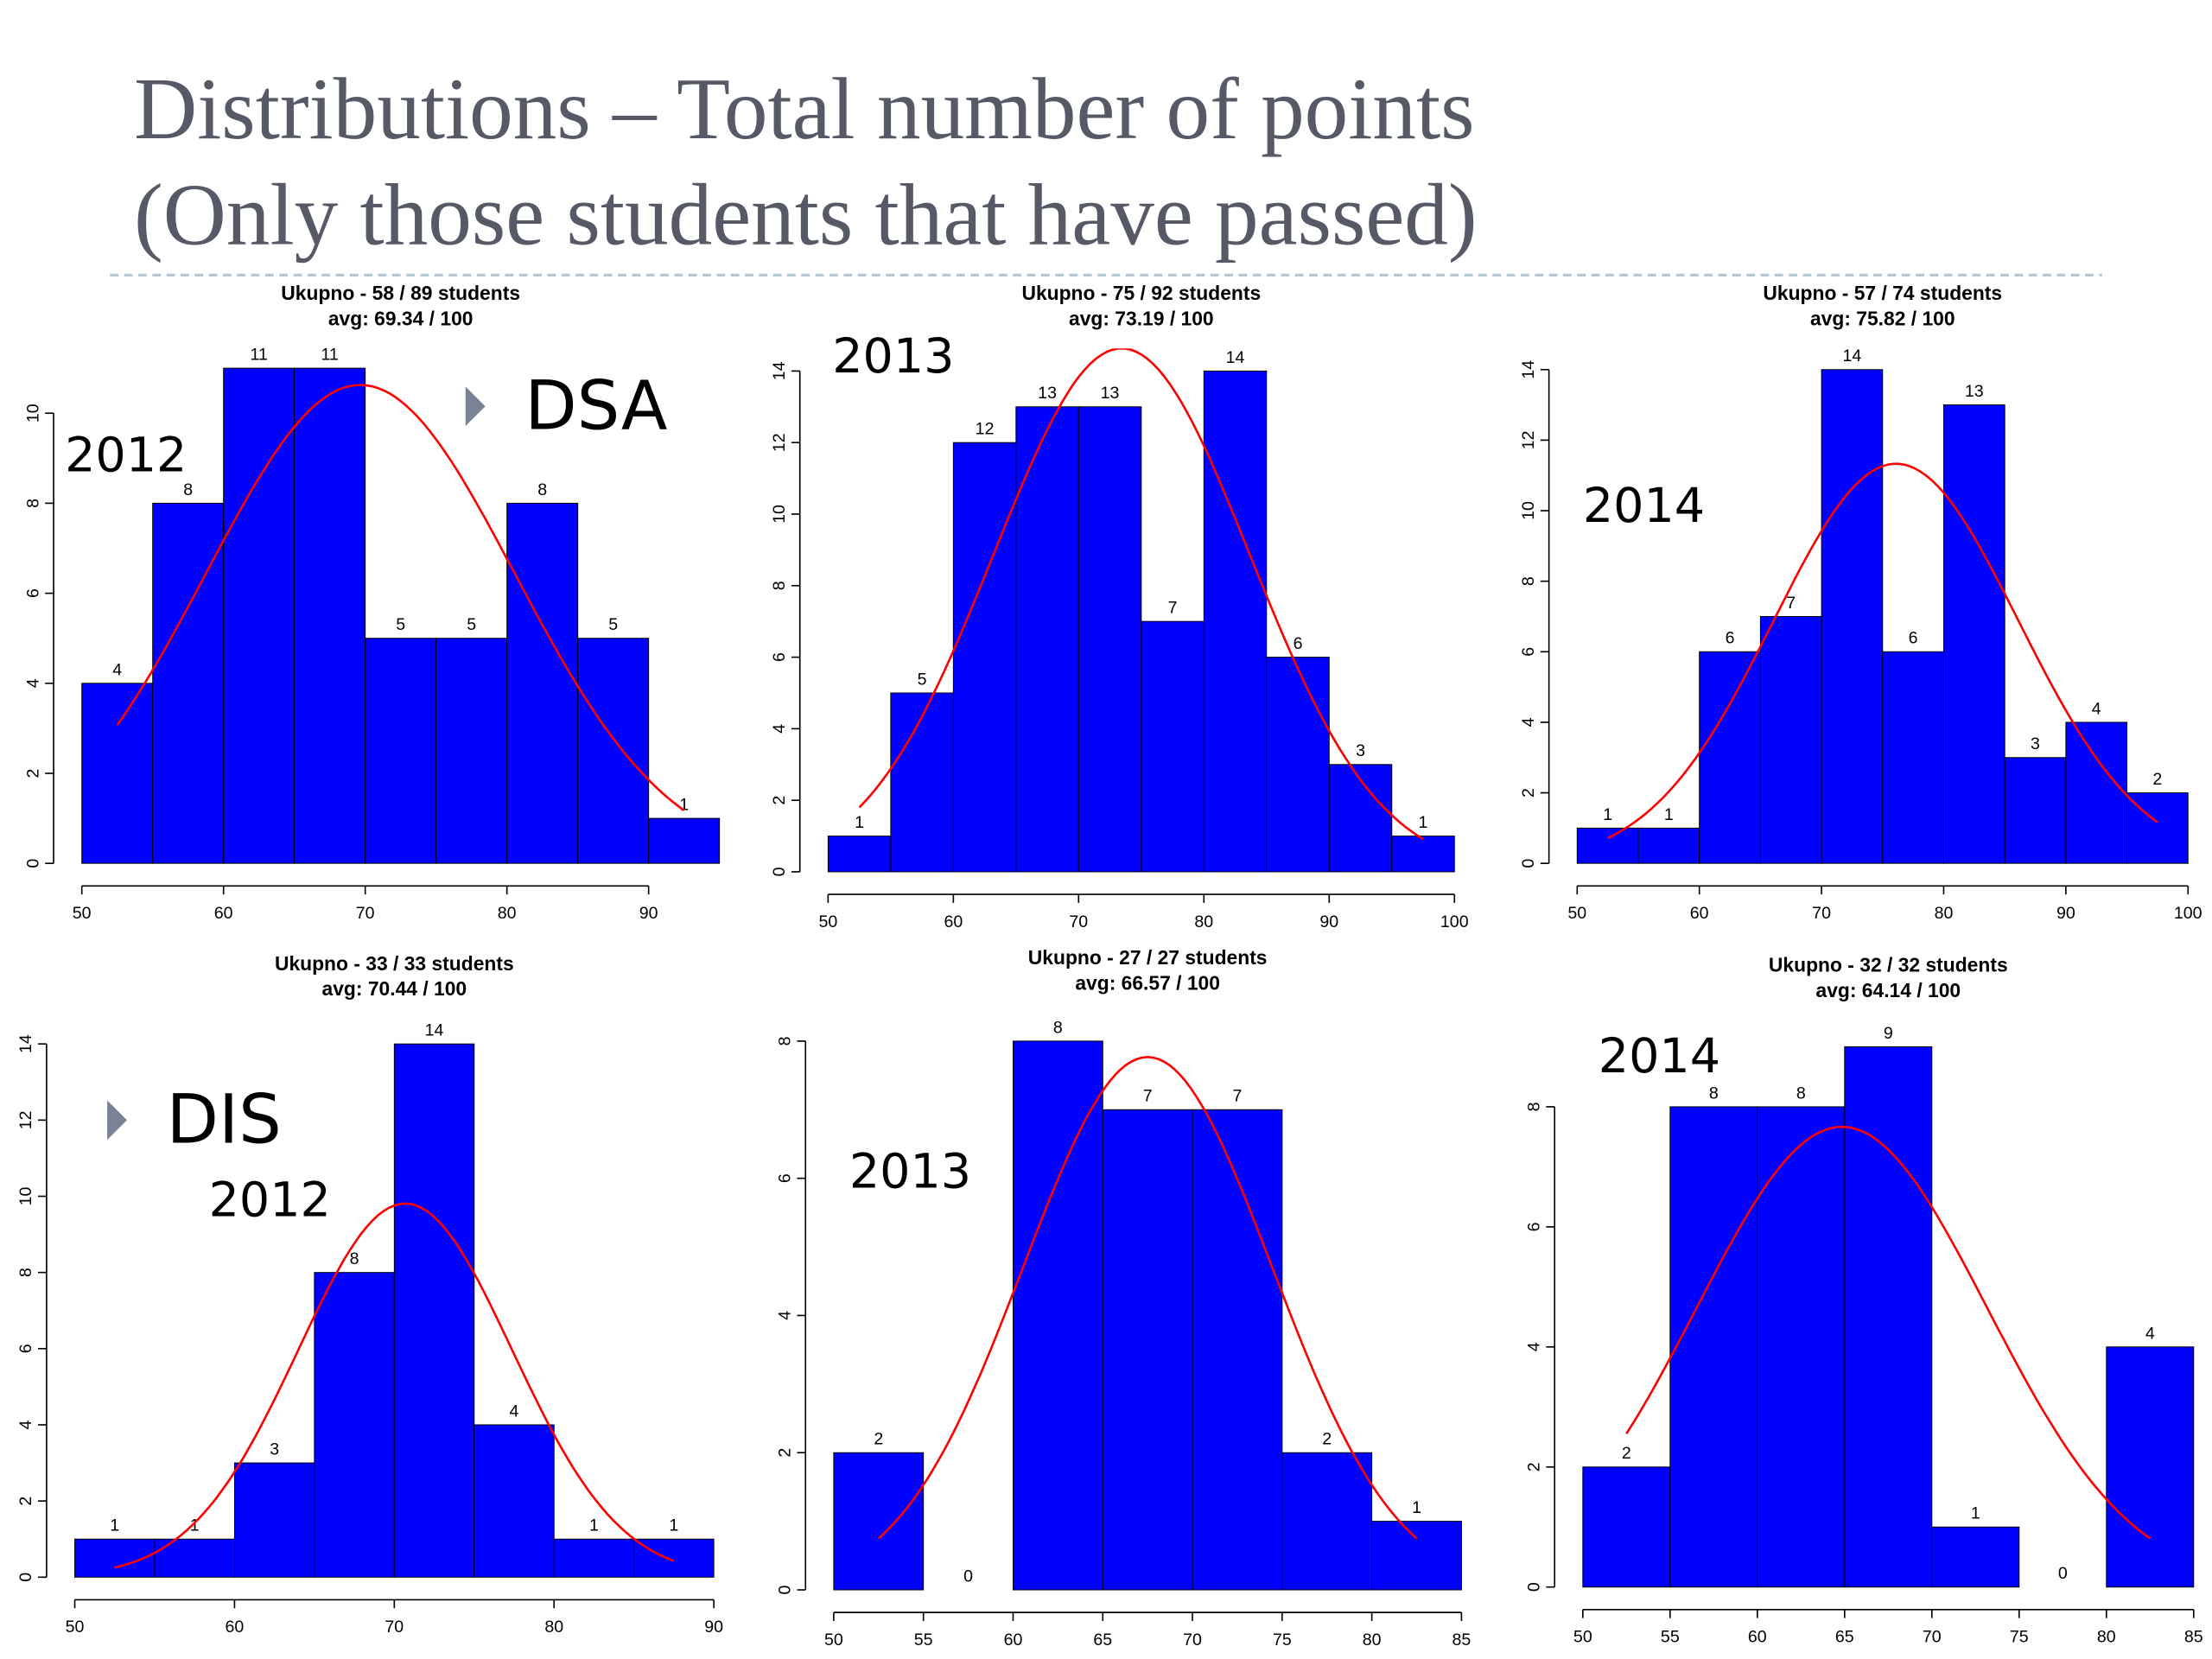 Image resolution: width=2212 pixels, height=1659 pixels. I want to click on year-annotation: 2014, so click(1644, 506).